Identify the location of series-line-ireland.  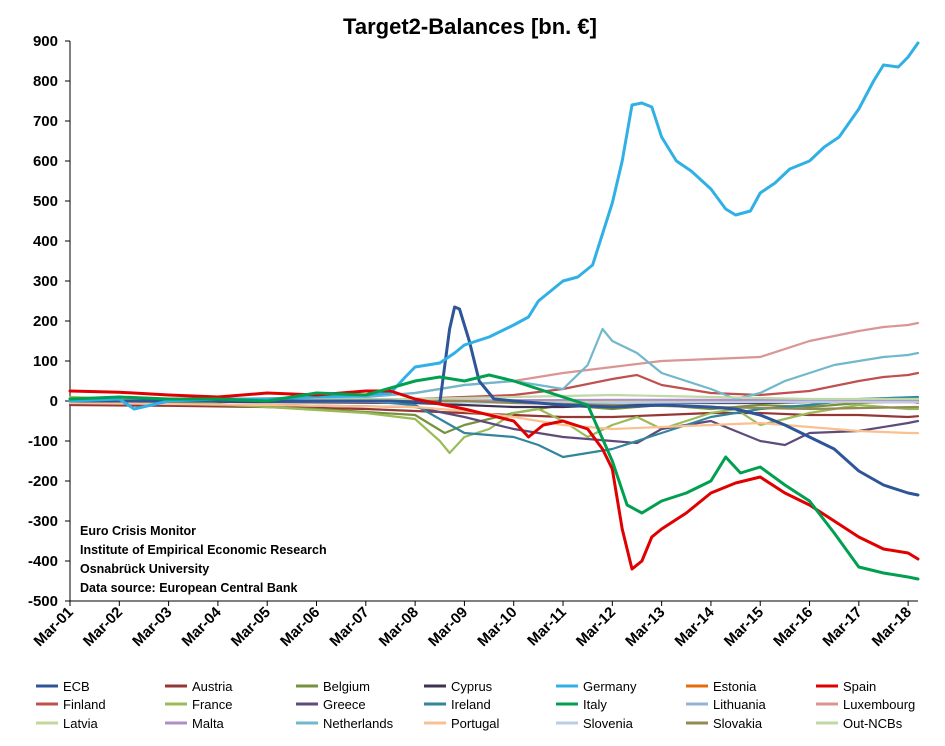
(494, 427).